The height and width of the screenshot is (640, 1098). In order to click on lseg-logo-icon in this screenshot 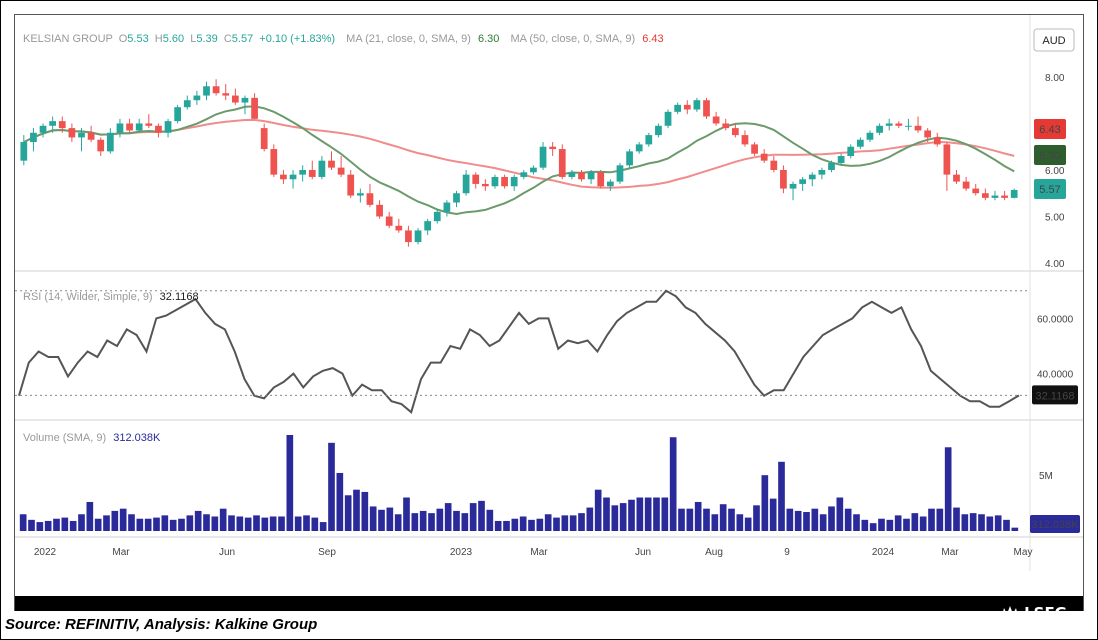, I will do `click(1010, 613)`.